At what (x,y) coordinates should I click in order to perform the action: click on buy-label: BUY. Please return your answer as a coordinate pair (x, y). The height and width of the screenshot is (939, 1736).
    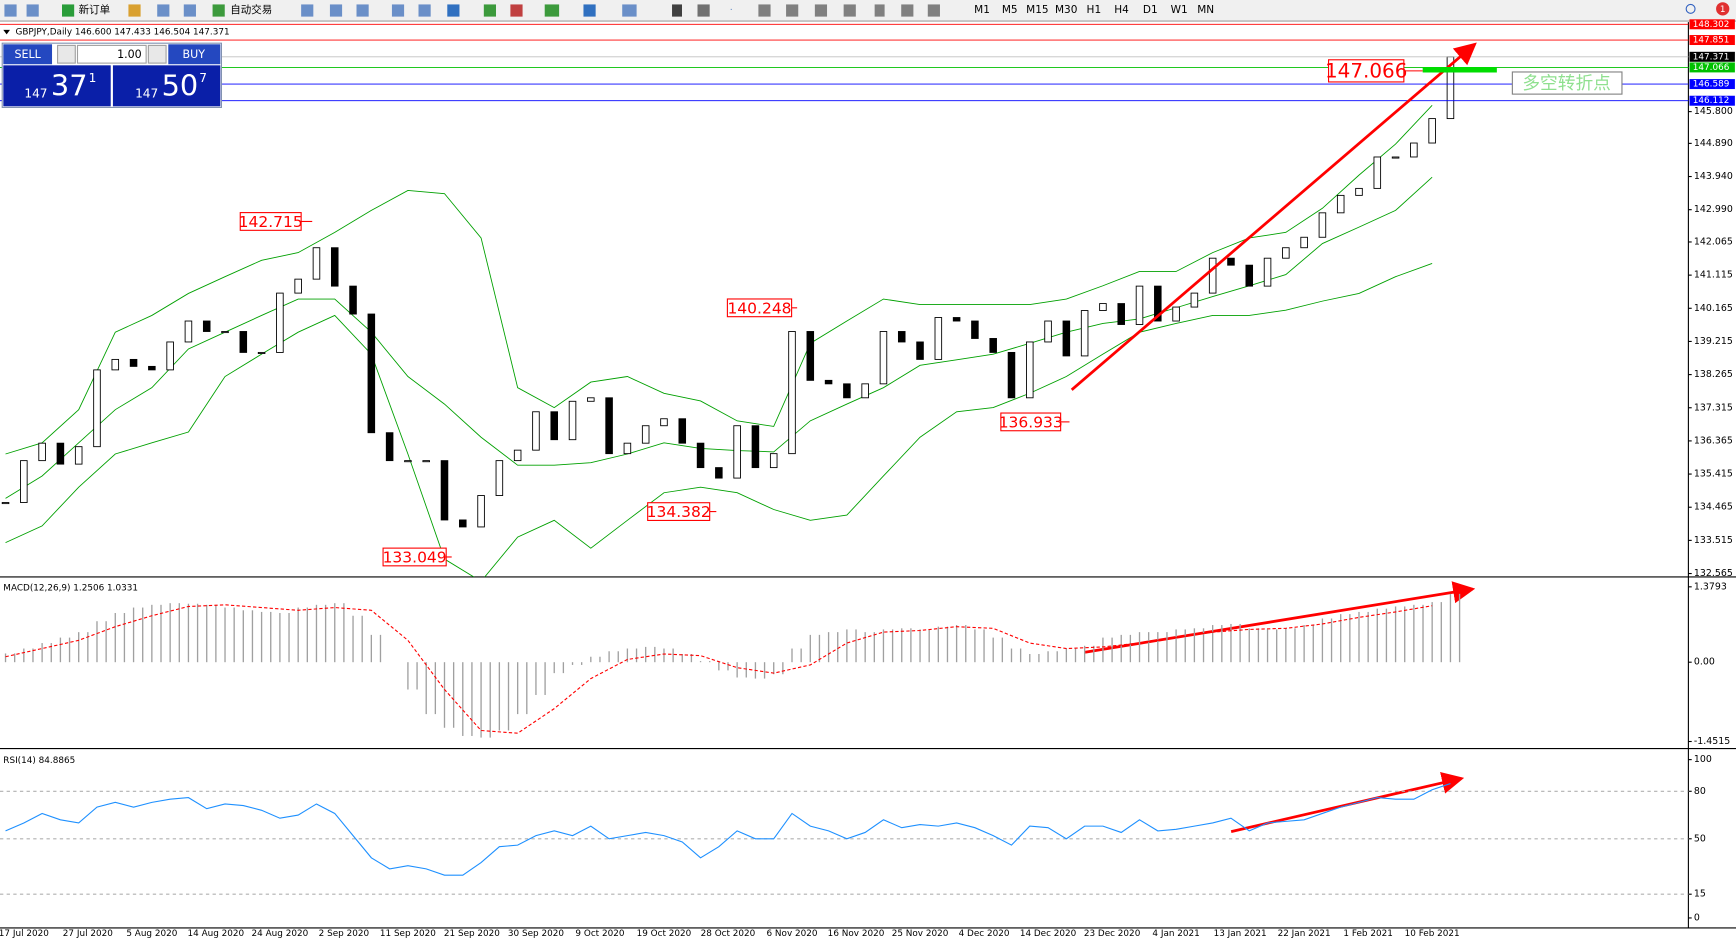
    Looking at the image, I should click on (194, 54).